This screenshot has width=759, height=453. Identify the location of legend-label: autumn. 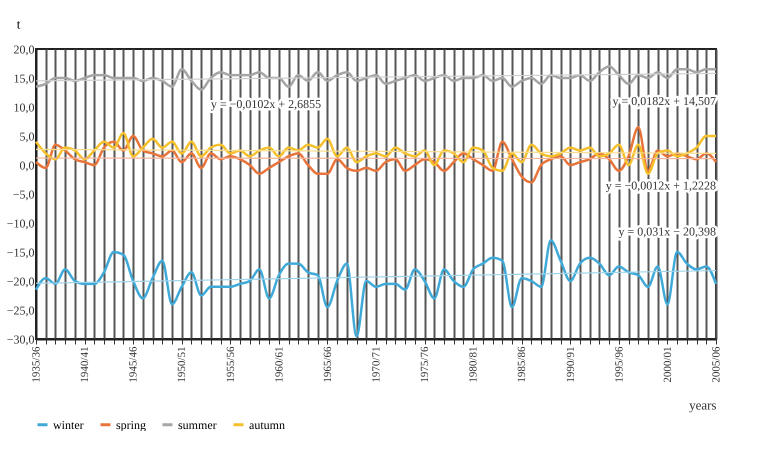
(267, 425).